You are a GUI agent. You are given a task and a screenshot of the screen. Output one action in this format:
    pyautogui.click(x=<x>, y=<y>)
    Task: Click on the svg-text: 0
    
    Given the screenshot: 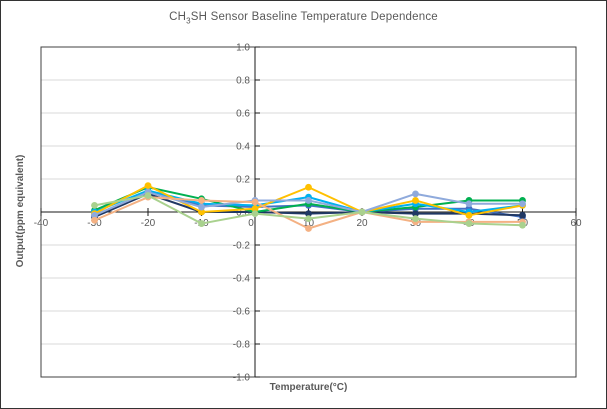 What is the action you would take?
    pyautogui.click(x=251, y=223)
    